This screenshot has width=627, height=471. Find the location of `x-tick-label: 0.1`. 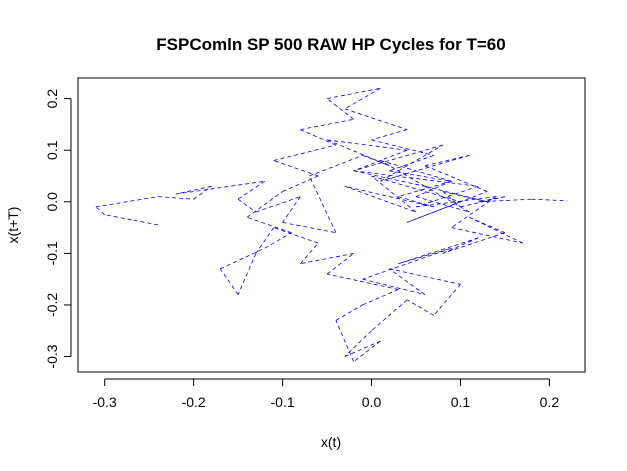

x-tick-label: 0.1 is located at coordinates (461, 402).